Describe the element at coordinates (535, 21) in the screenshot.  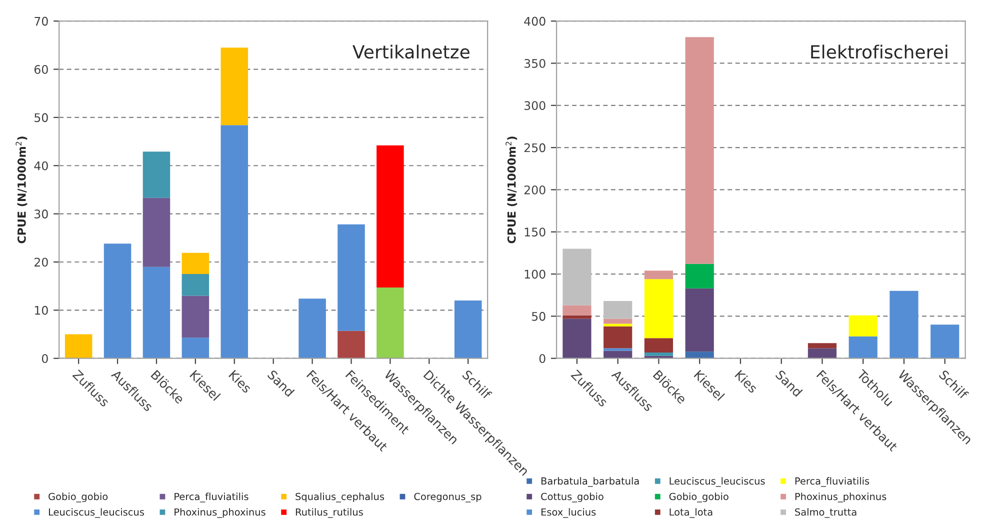
I see `y-tick-label: 400` at that location.